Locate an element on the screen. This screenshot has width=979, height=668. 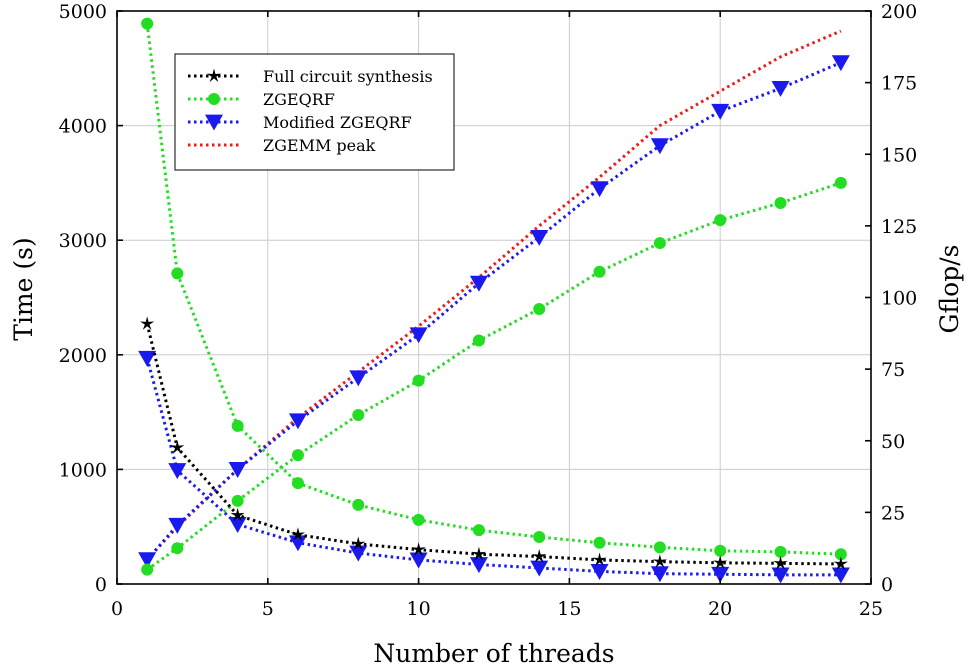
x-tick-label: 0 is located at coordinates (117, 609).